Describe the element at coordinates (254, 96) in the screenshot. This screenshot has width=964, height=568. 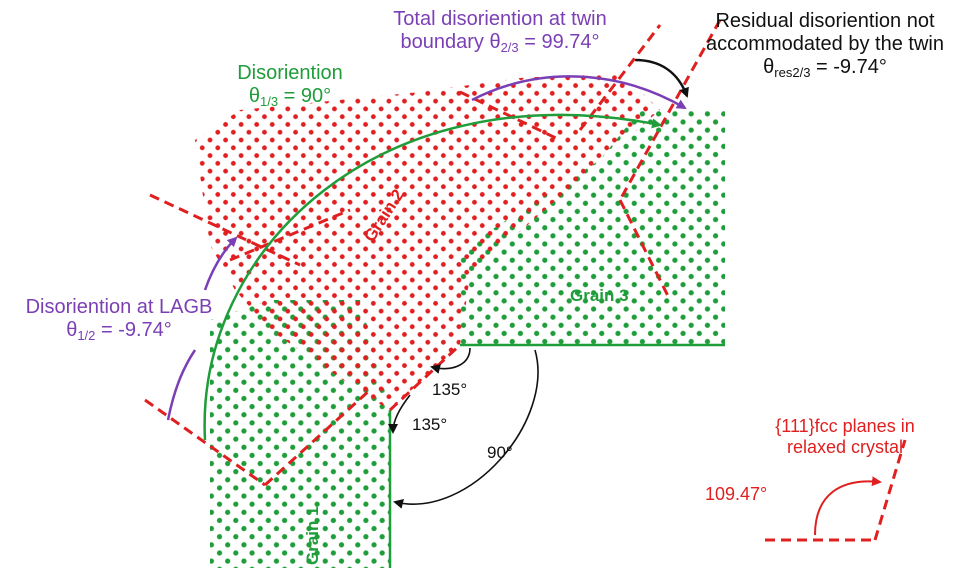
I see `disorient13-prefix: θ` at that location.